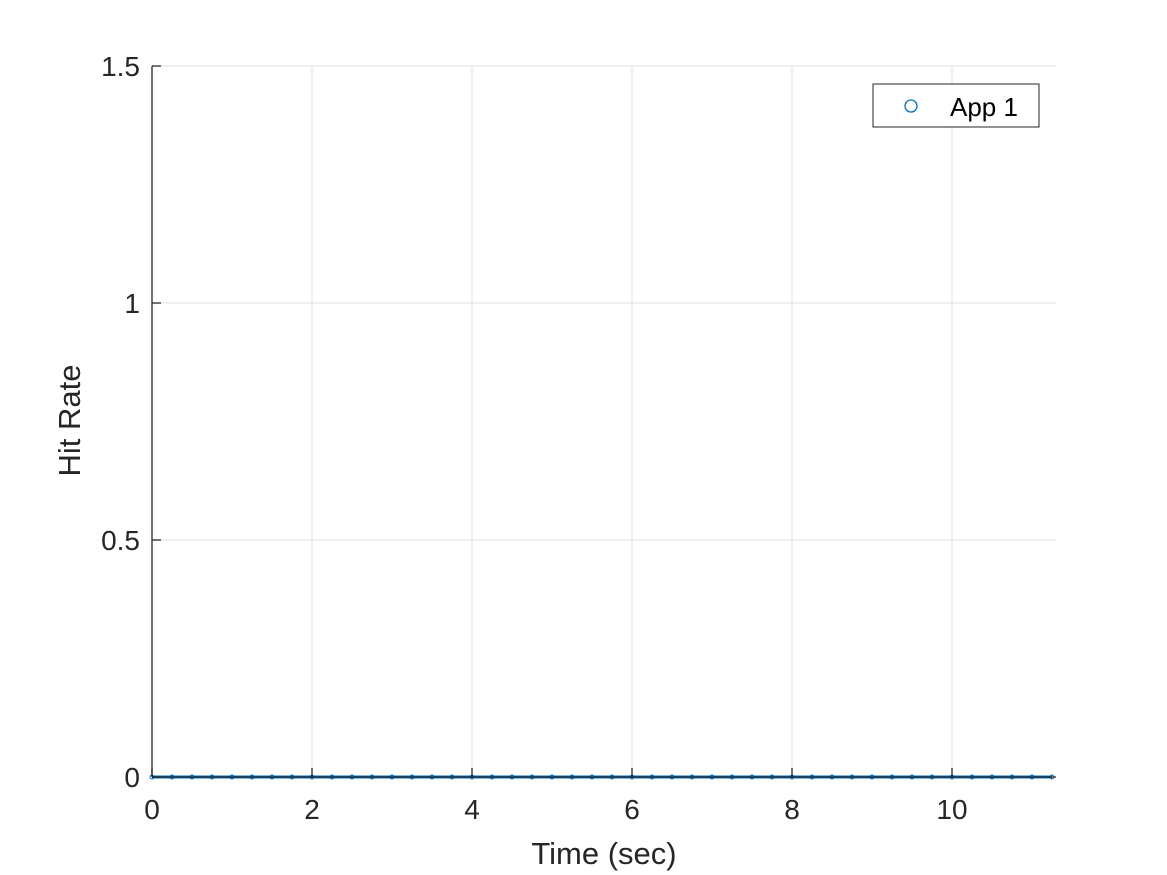  What do you see at coordinates (132, 777) in the screenshot?
I see `y-tick-label: 0` at bounding box center [132, 777].